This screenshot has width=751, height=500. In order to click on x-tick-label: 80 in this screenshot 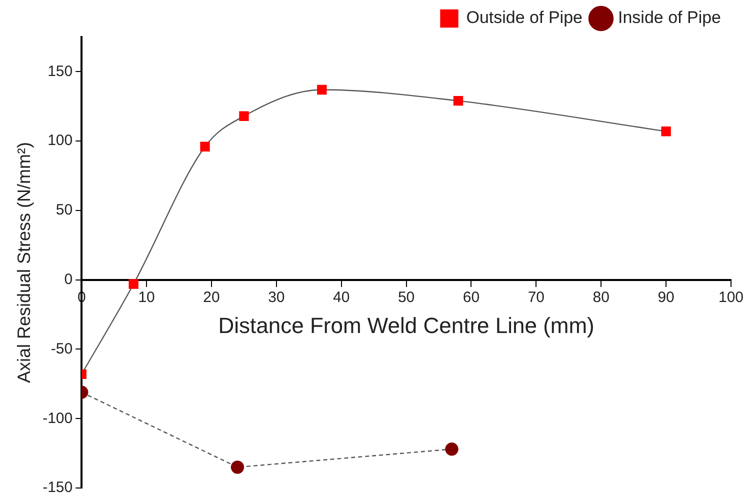, I will do `click(601, 297)`.